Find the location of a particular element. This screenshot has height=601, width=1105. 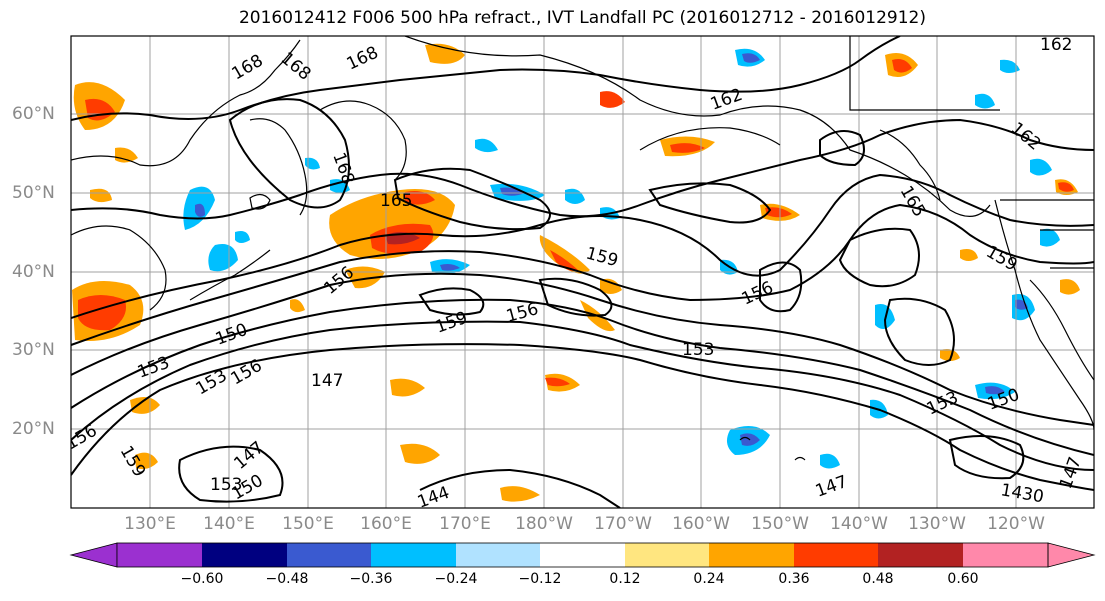

lon-label: 140°W is located at coordinates (859, 524).